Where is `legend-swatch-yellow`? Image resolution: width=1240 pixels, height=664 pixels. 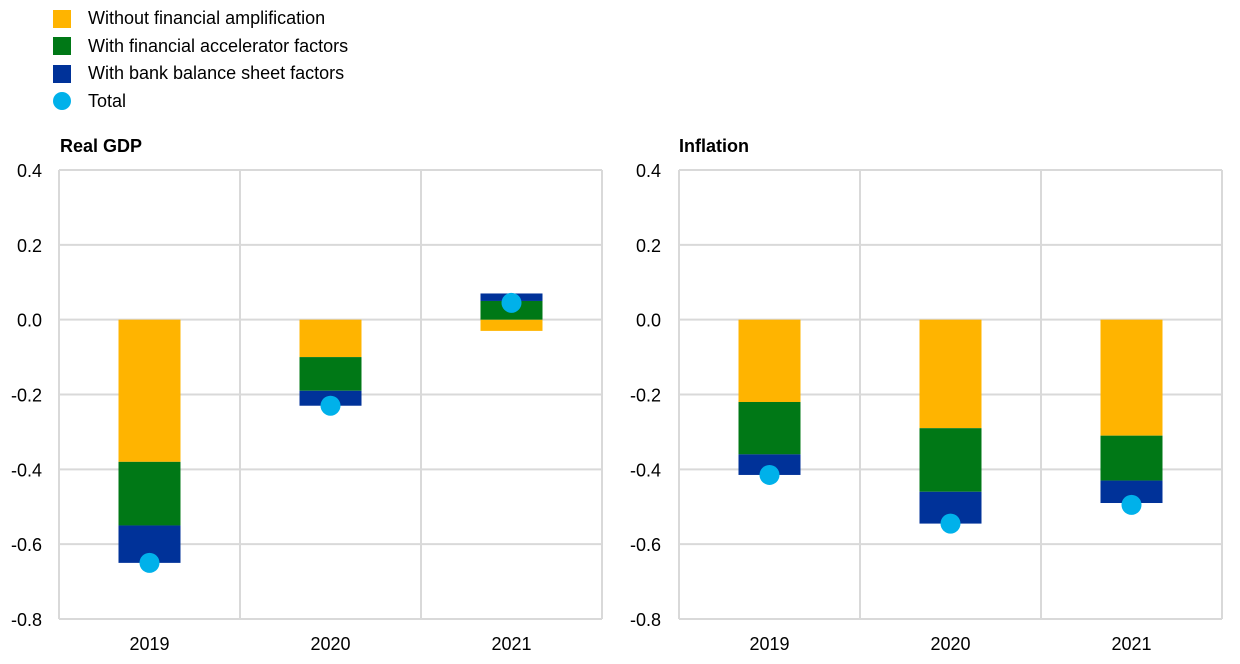
legend-swatch-yellow is located at coordinates (62, 18).